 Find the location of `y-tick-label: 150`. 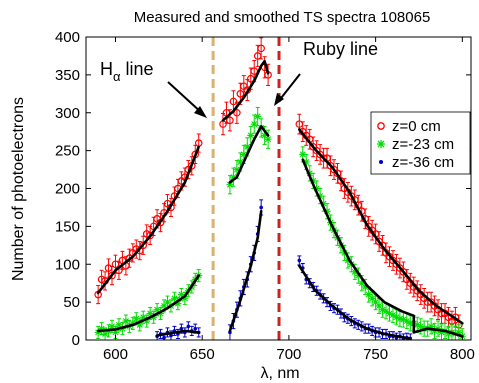

y-tick-label: 150 is located at coordinates (67, 226).